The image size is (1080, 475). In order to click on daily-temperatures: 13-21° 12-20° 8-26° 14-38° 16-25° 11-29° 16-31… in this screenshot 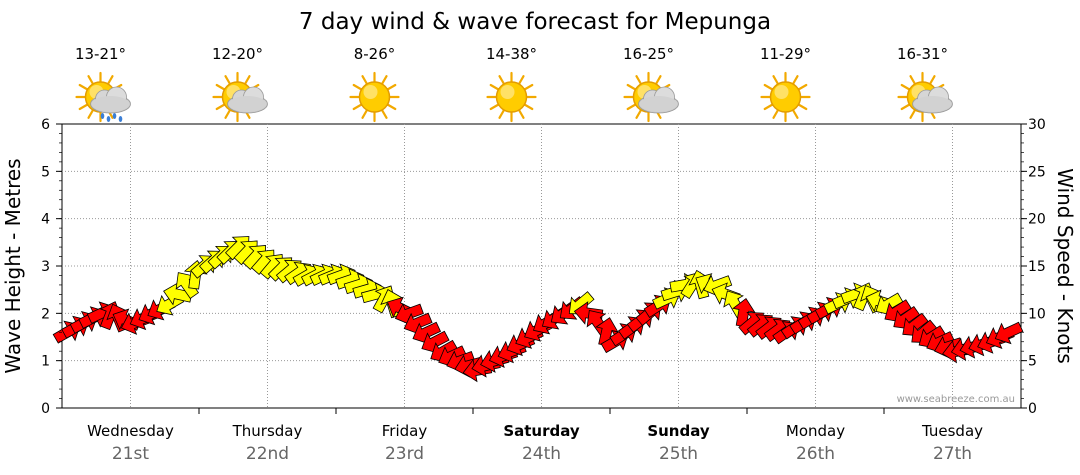, I will do `click(511, 54)`.